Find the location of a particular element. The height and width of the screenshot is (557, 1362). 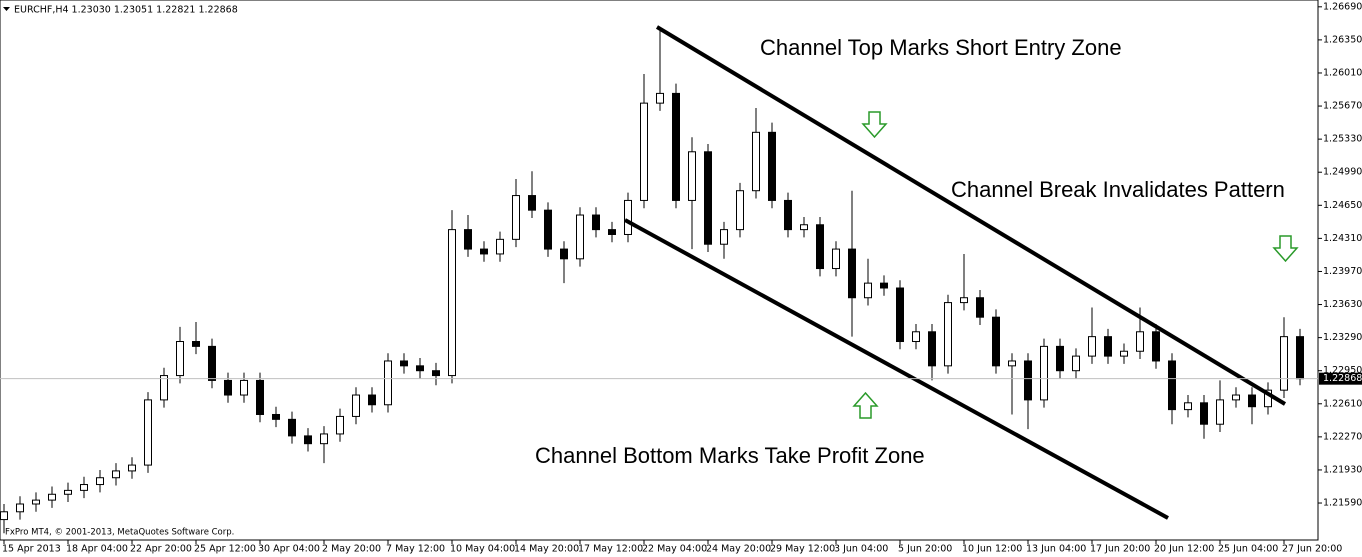

y-tick-label: 1.26690 is located at coordinates (1342, 6).